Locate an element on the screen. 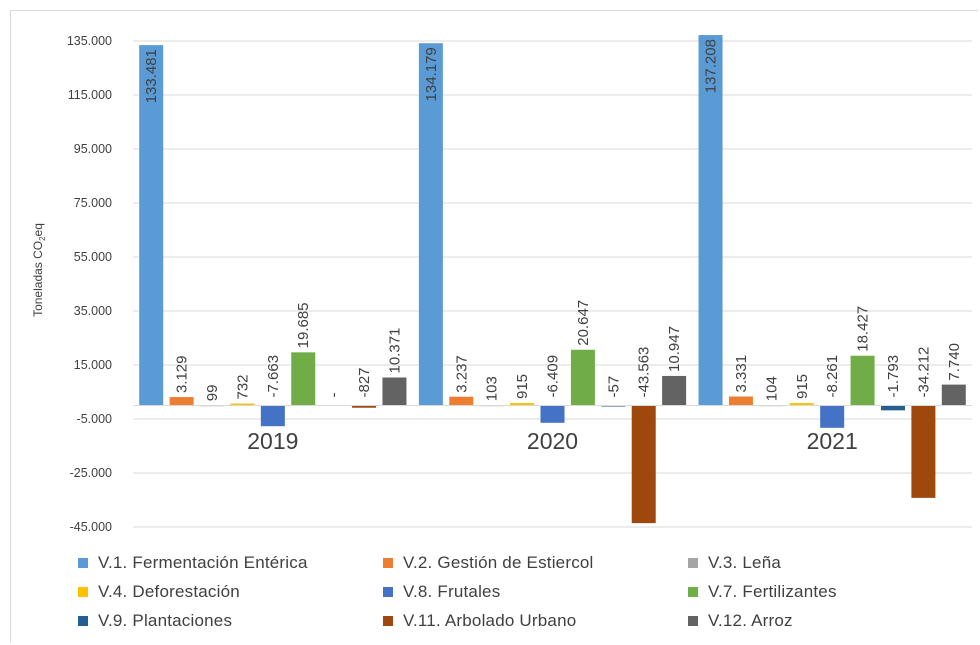 The width and height of the screenshot is (980, 645). legend-label: V.2. Gestión de Estiercol is located at coordinates (498, 562).